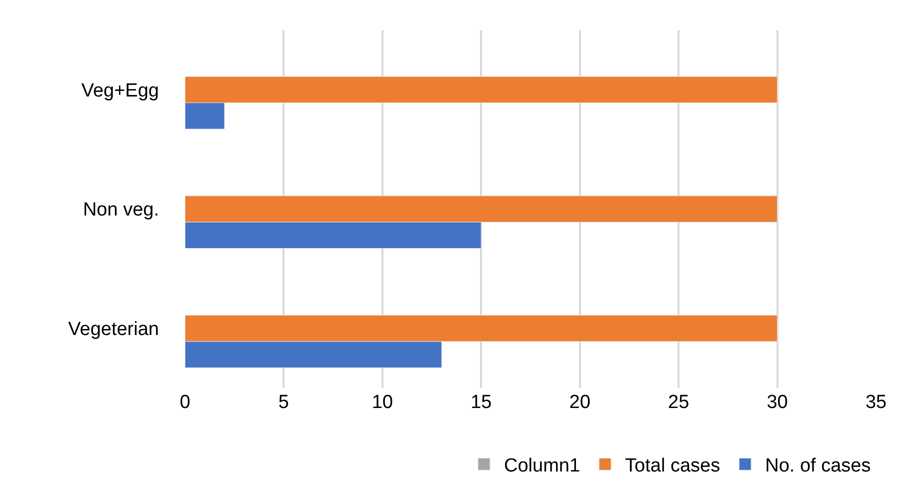  I want to click on x-tick-label: 10, so click(382, 402).